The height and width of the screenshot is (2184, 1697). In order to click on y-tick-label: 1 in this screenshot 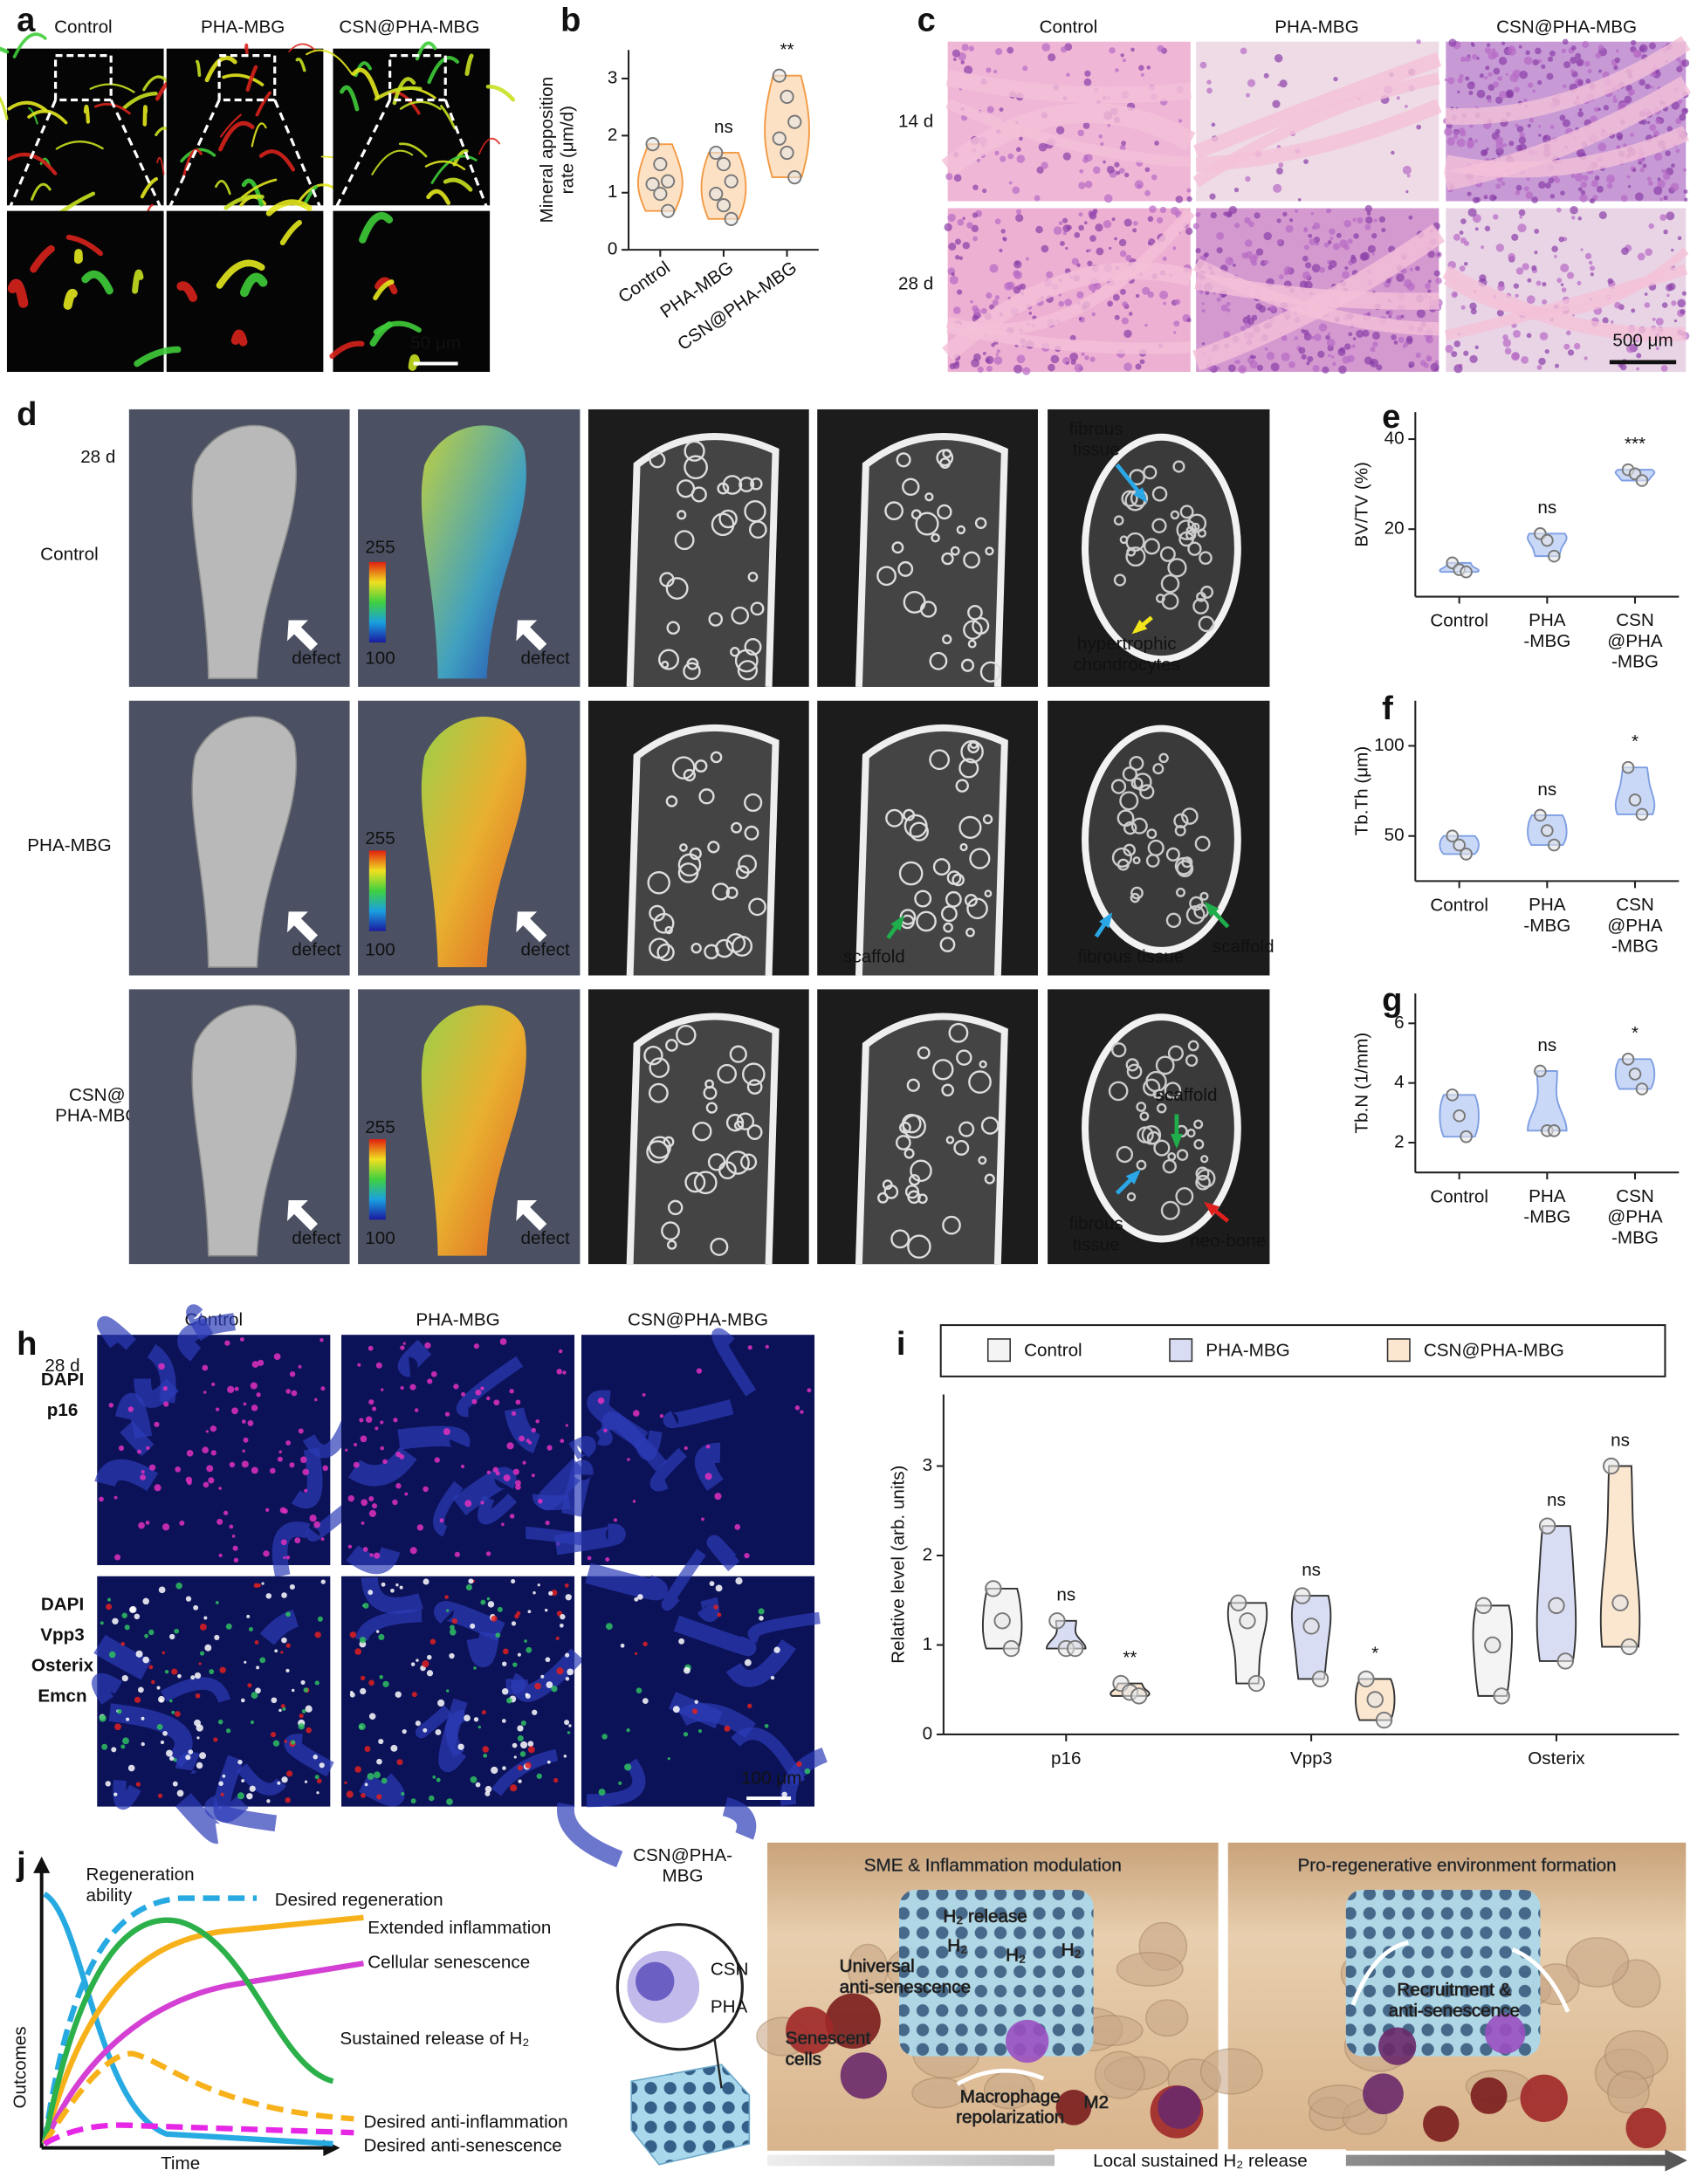, I will do `click(928, 1644)`.